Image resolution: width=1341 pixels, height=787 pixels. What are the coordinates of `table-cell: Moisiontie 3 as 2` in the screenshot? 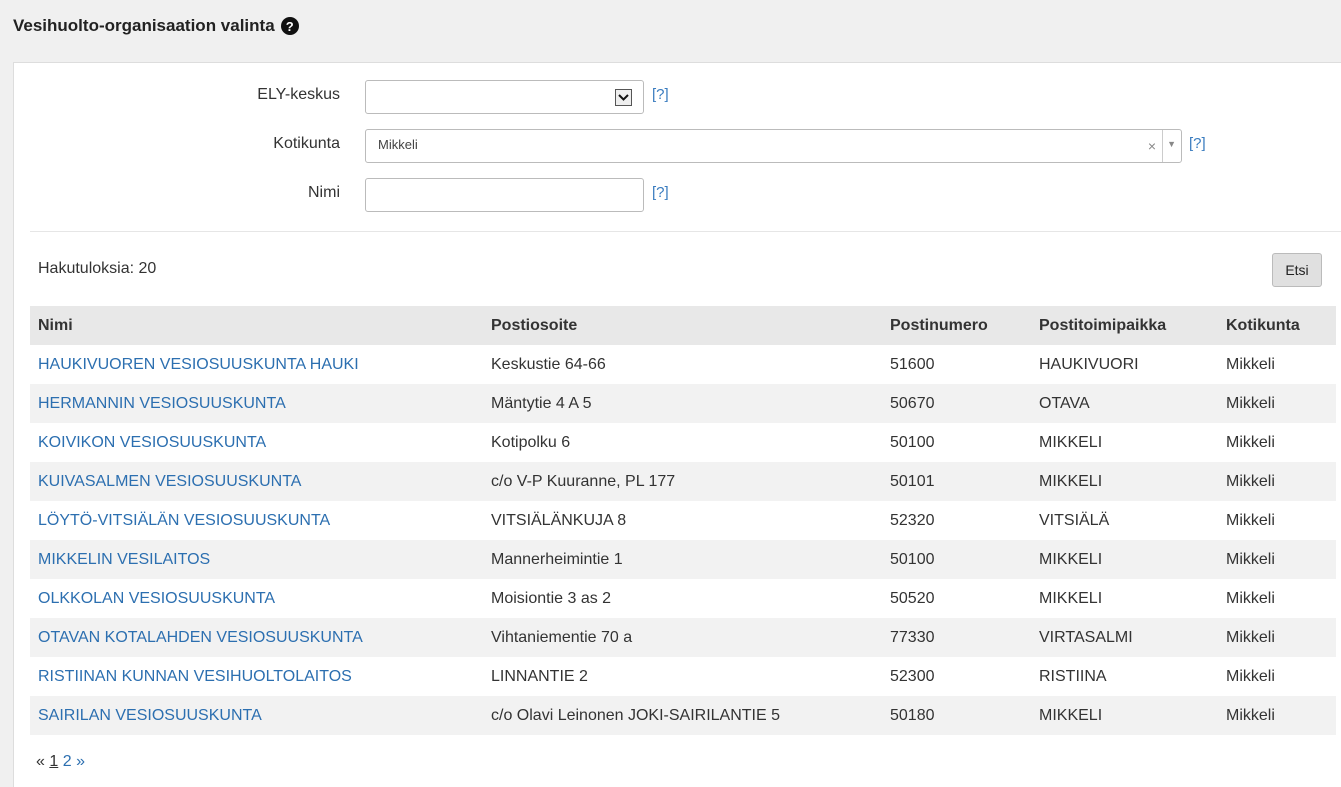 It's located at (682, 598).